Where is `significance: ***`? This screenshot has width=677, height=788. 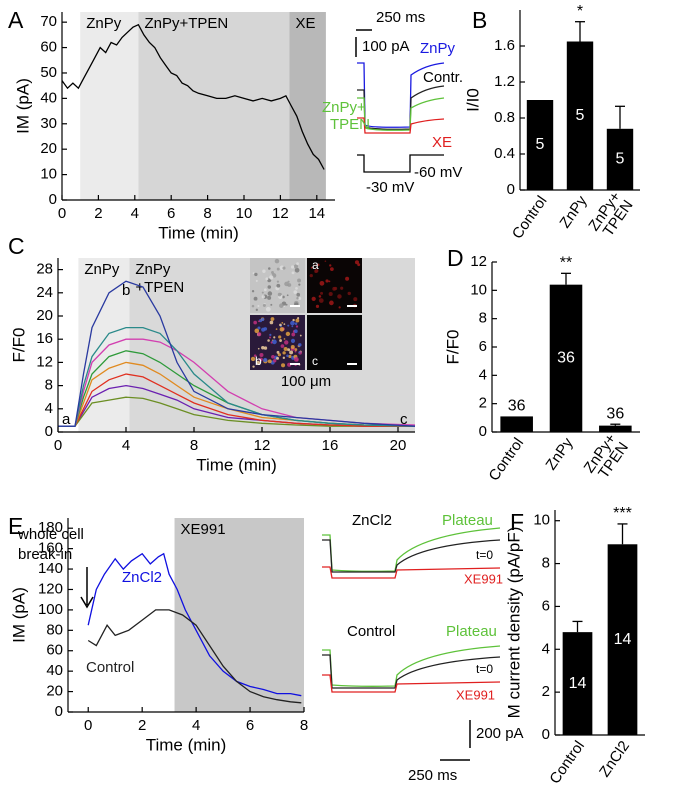 significance: *** is located at coordinates (622, 513).